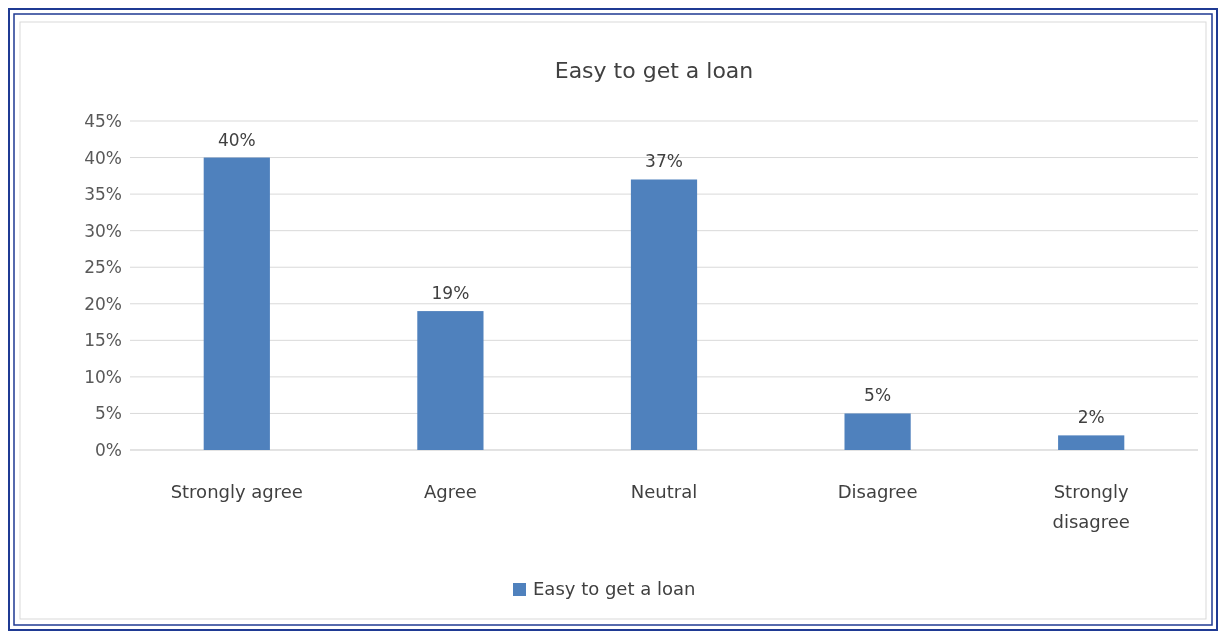 The image size is (1226, 639). Describe the element at coordinates (103, 194) in the screenshot. I see `y-tick-label: 35%` at that location.